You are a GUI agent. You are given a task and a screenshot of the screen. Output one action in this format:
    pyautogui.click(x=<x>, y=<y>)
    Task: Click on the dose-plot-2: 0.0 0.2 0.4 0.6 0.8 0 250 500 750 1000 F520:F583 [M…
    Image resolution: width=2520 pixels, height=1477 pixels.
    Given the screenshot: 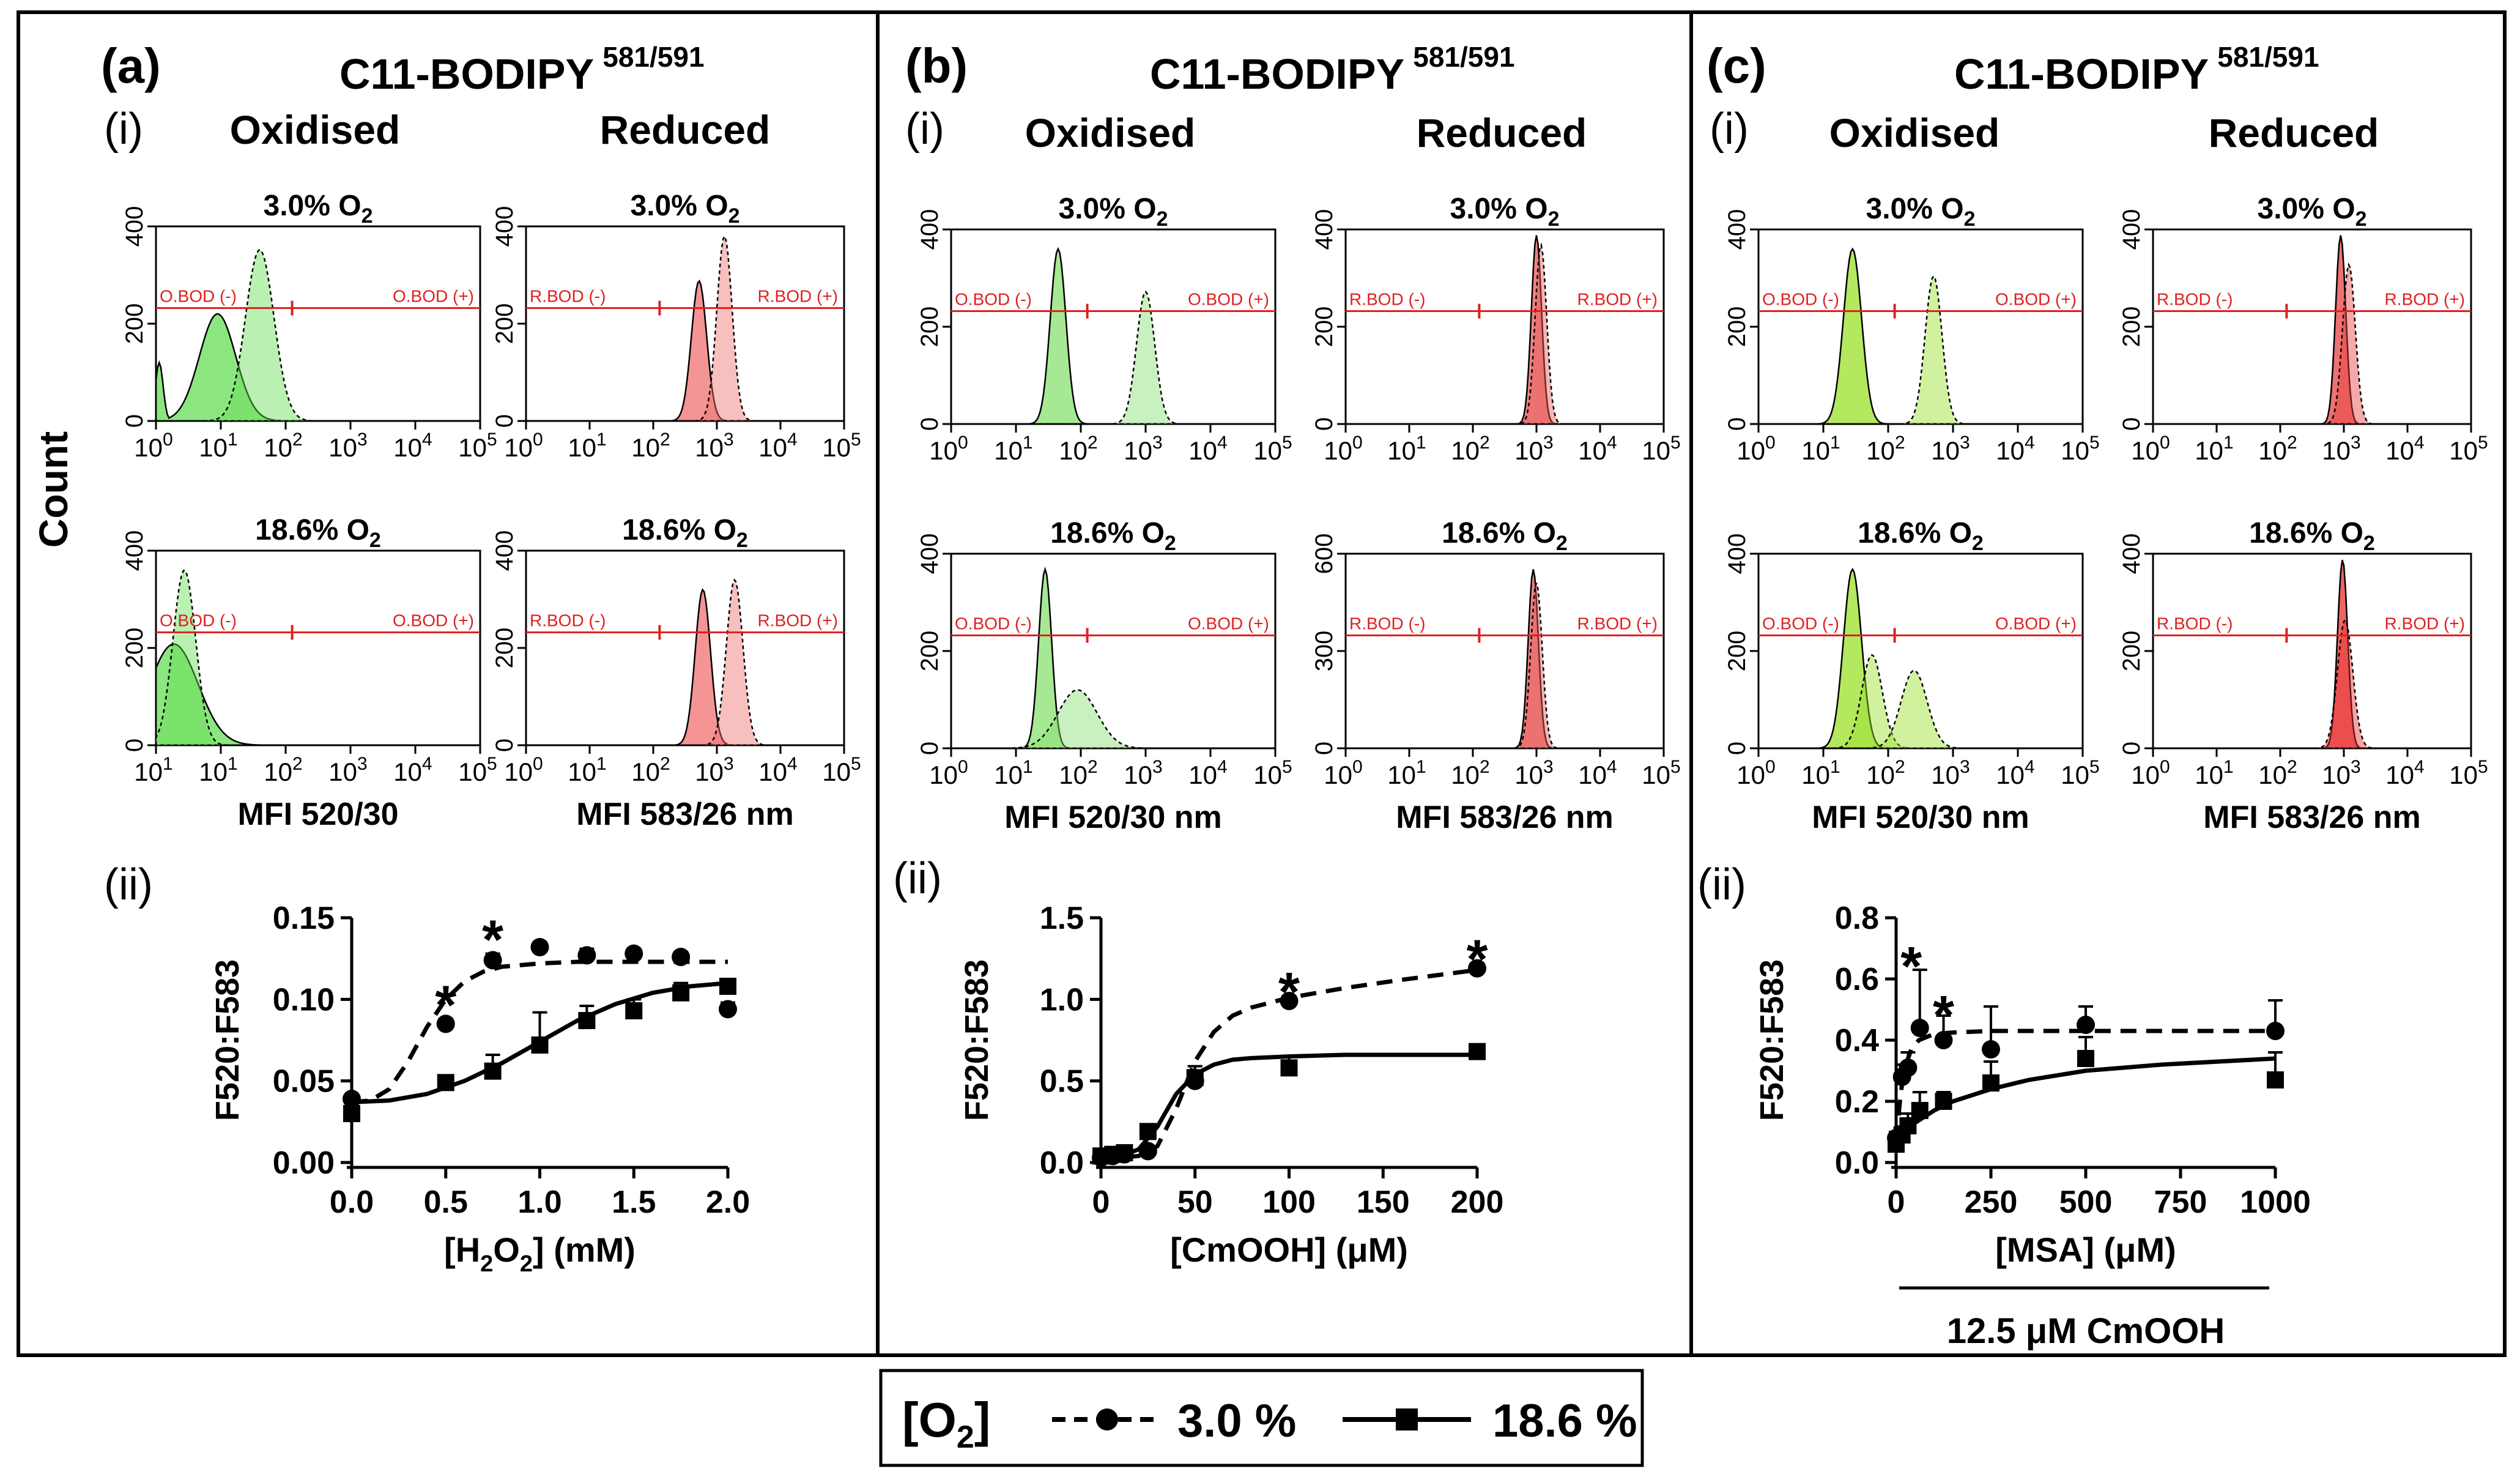 What is the action you would take?
    pyautogui.click(x=2032, y=1085)
    